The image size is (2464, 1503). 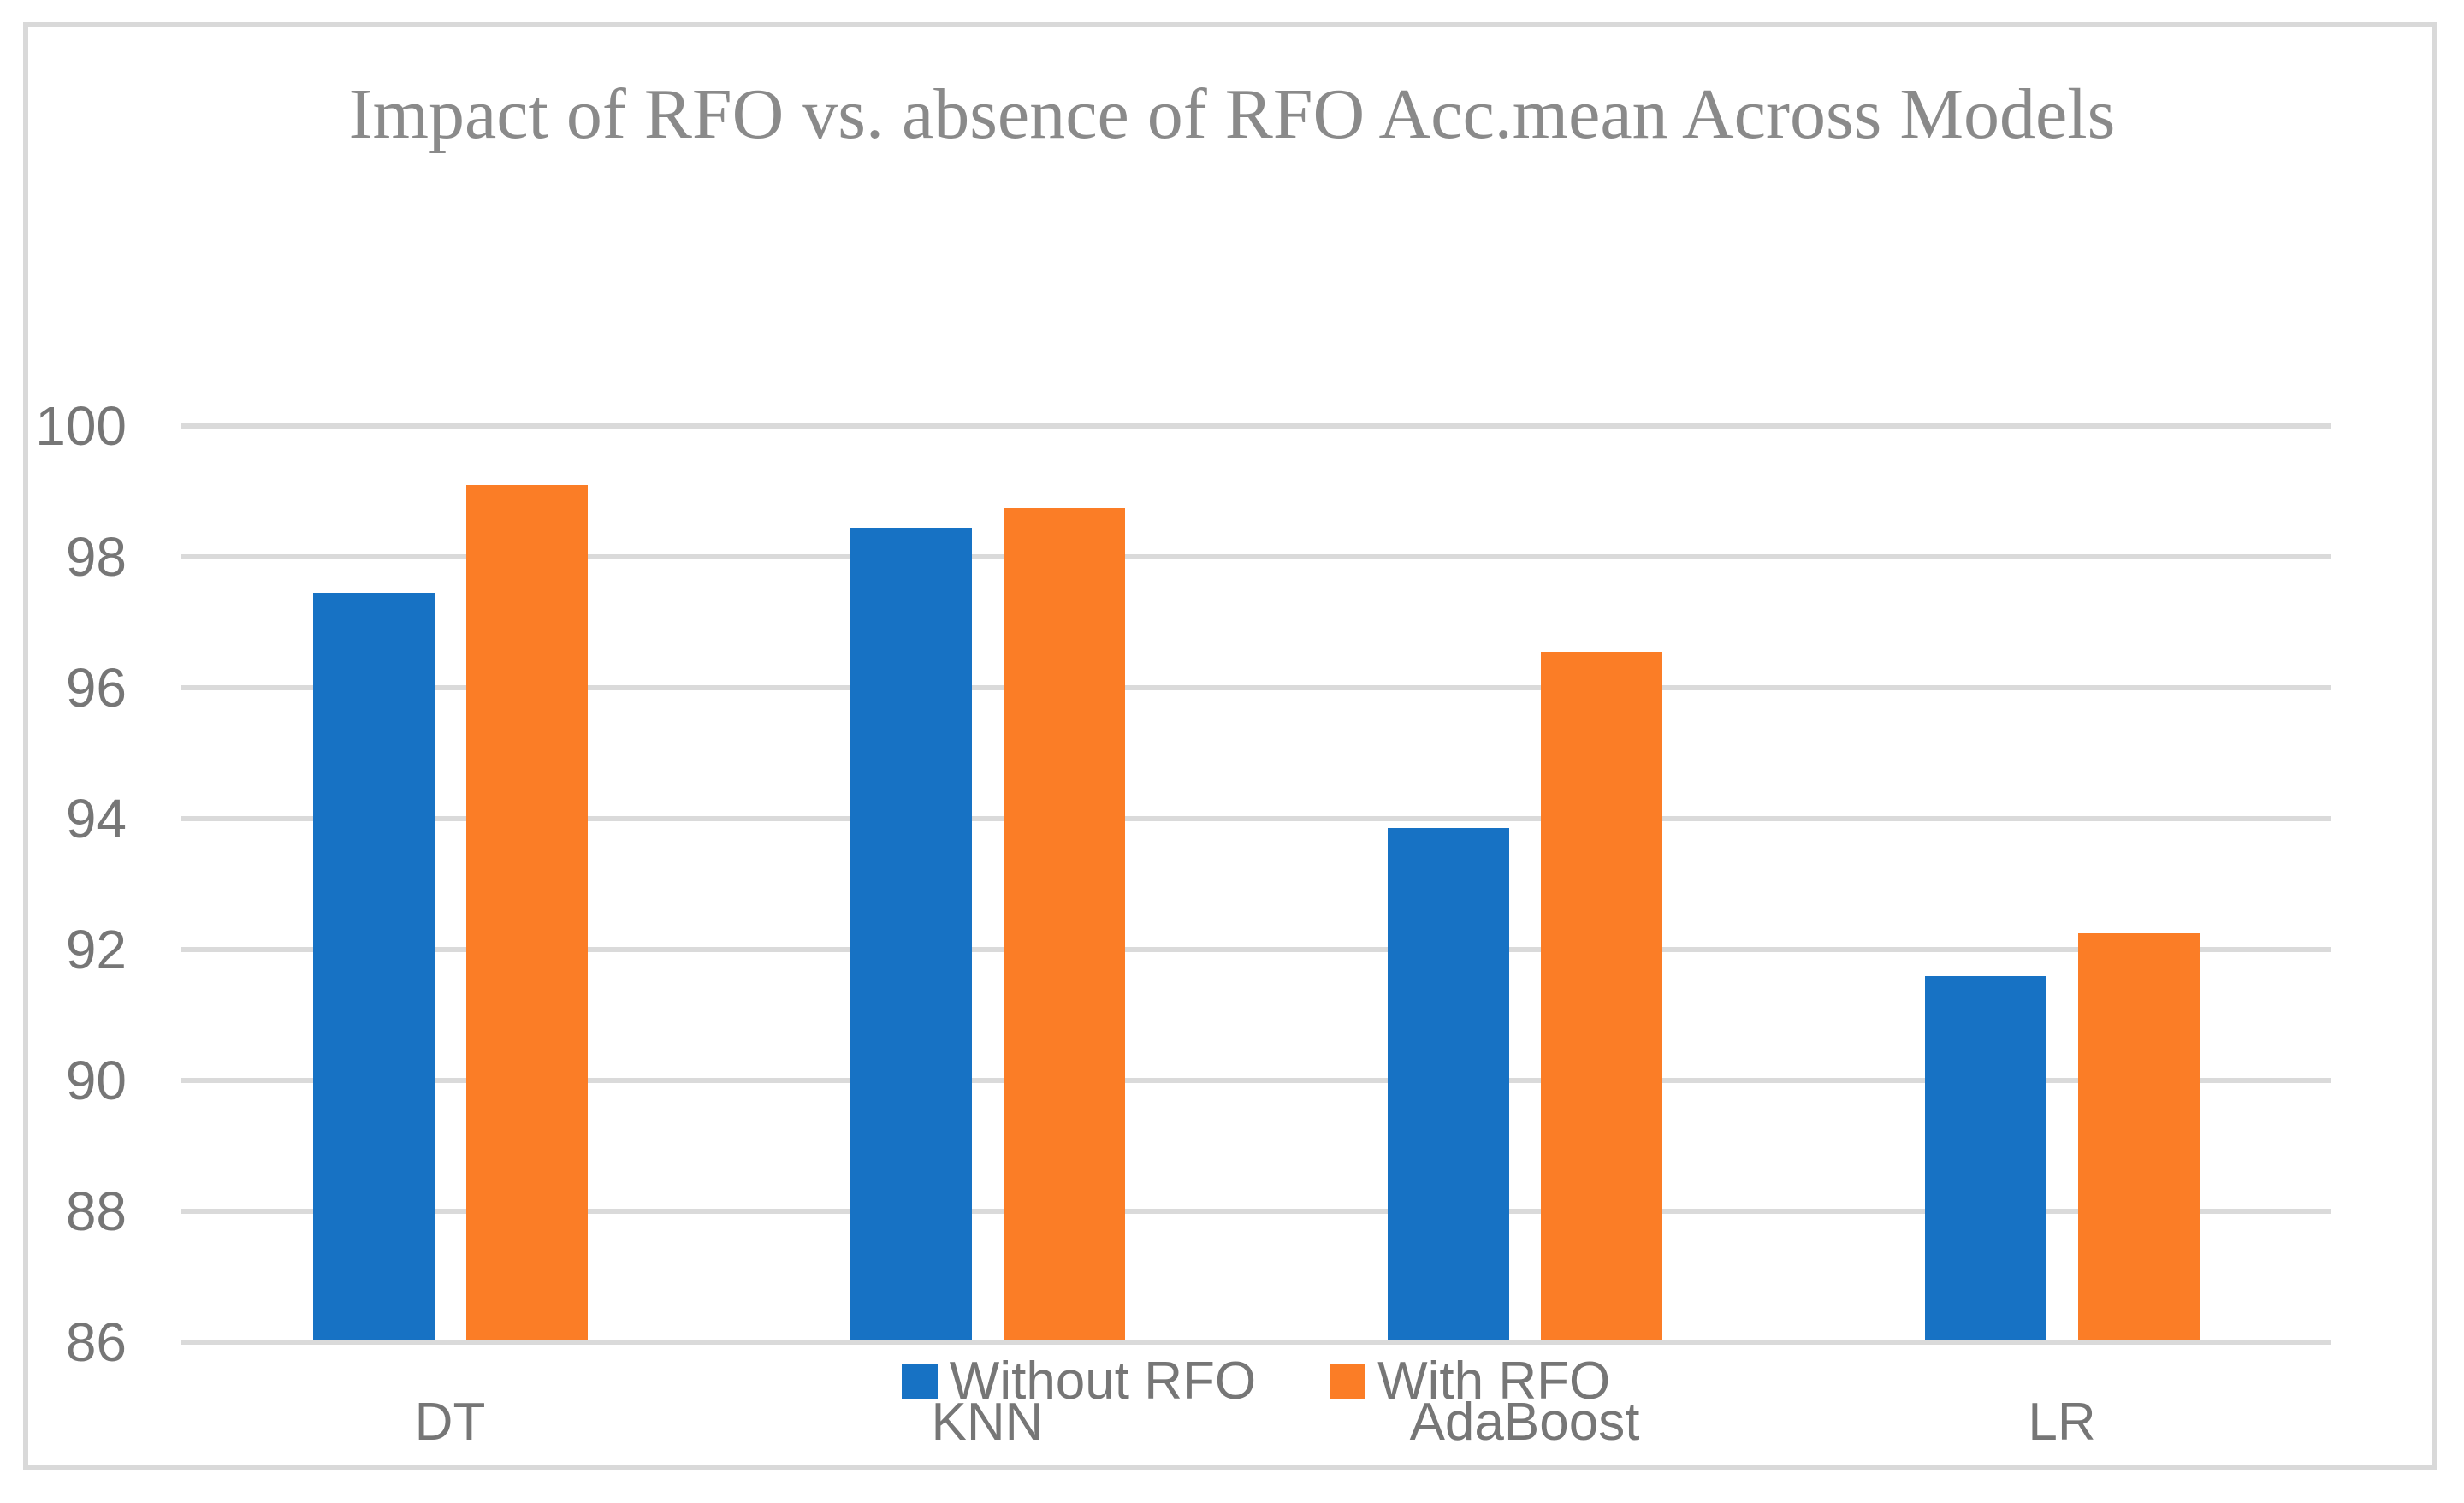 I want to click on y-tick-label-86: 86, so click(x=96, y=1342).